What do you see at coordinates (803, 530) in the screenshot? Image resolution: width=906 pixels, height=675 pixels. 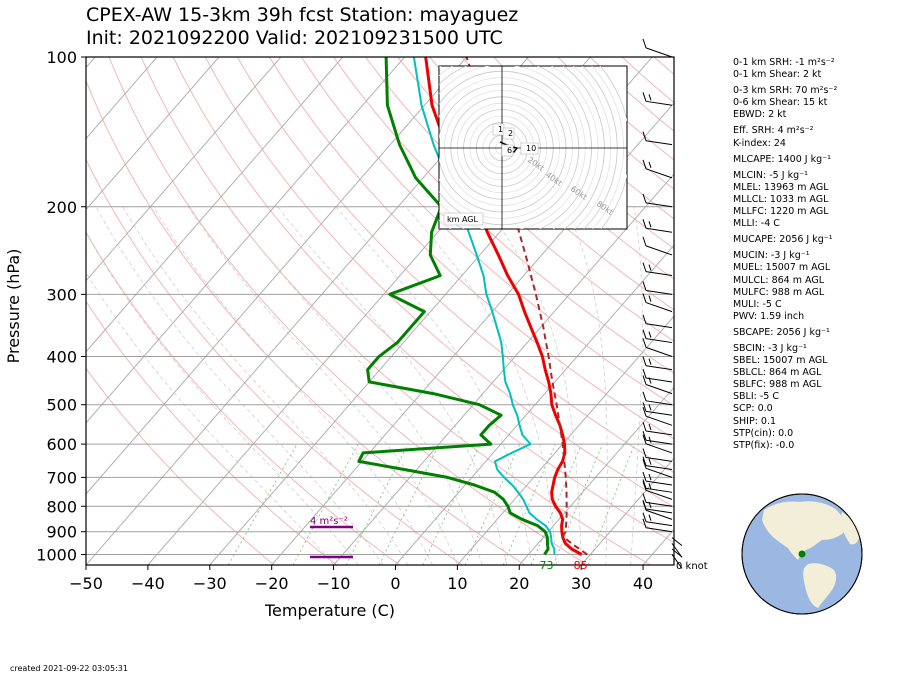 I see `north-america-land` at bounding box center [803, 530].